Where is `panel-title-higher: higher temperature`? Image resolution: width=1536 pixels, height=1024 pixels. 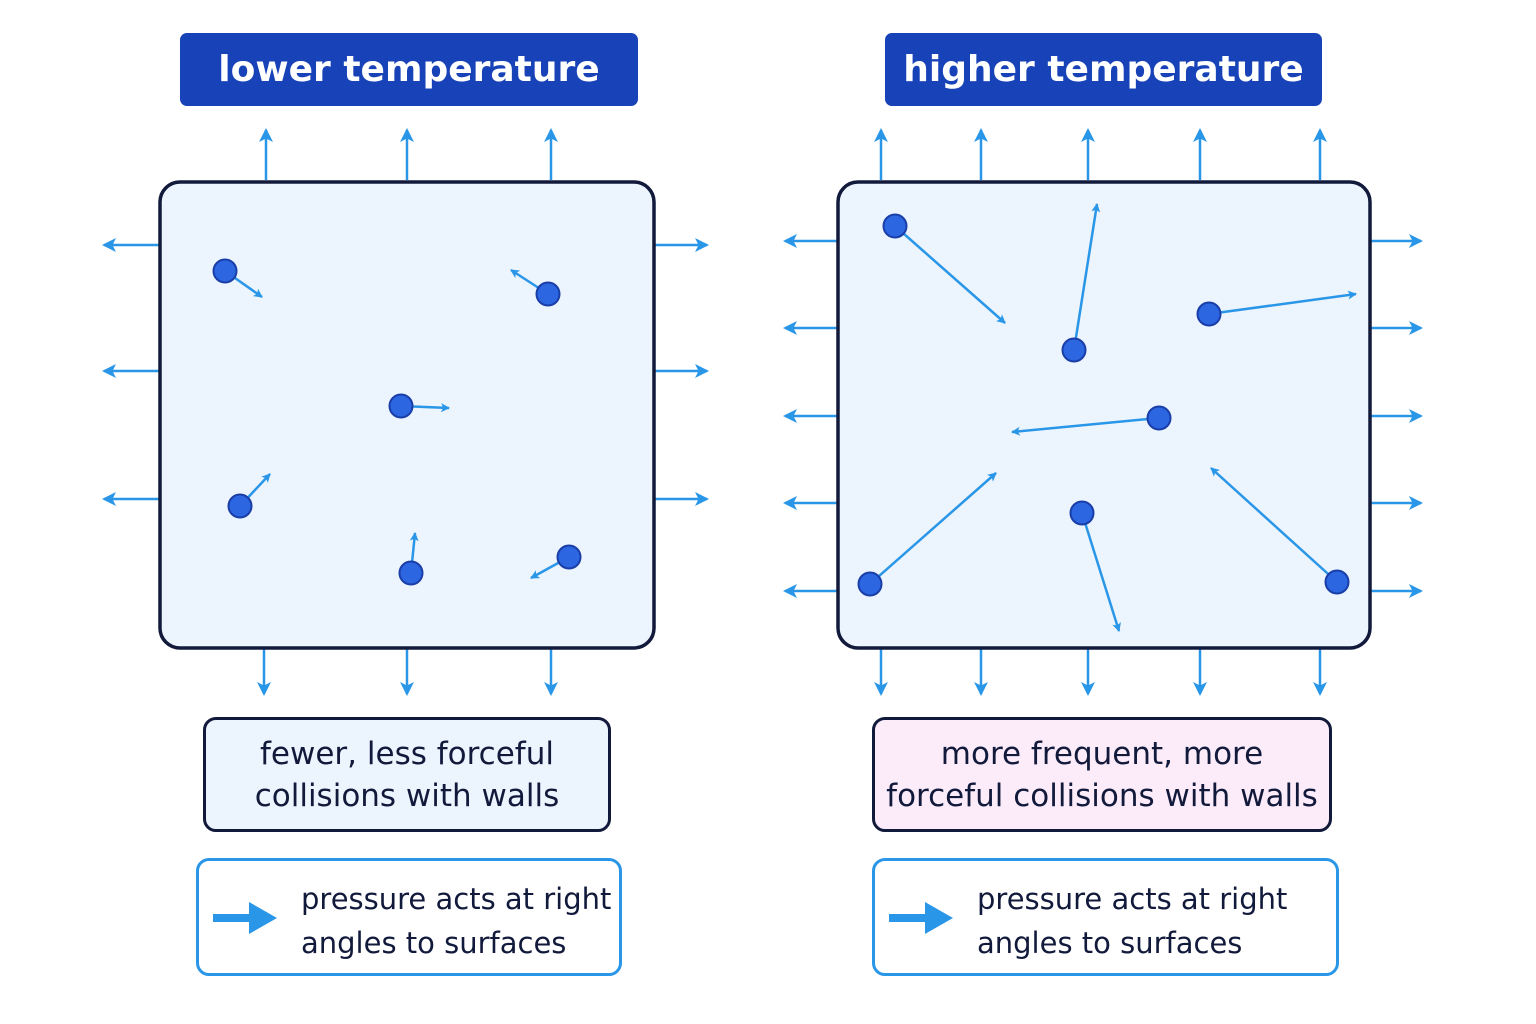 panel-title-higher: higher temperature is located at coordinates (1103, 69).